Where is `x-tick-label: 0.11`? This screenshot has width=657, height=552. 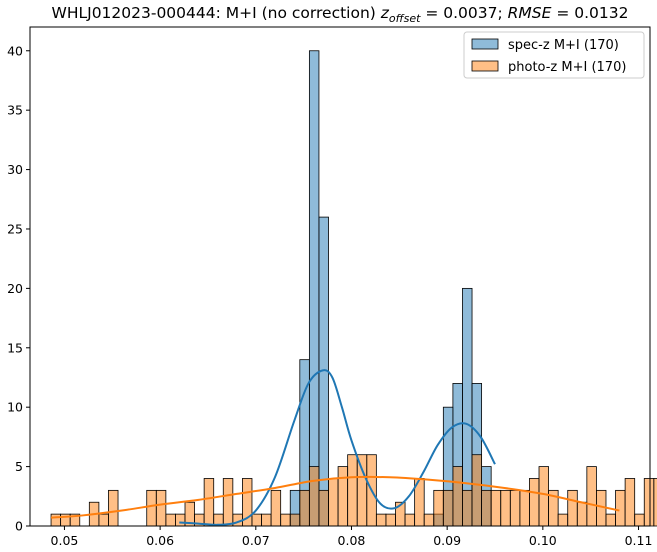 x-tick-label: 0.11 is located at coordinates (639, 540).